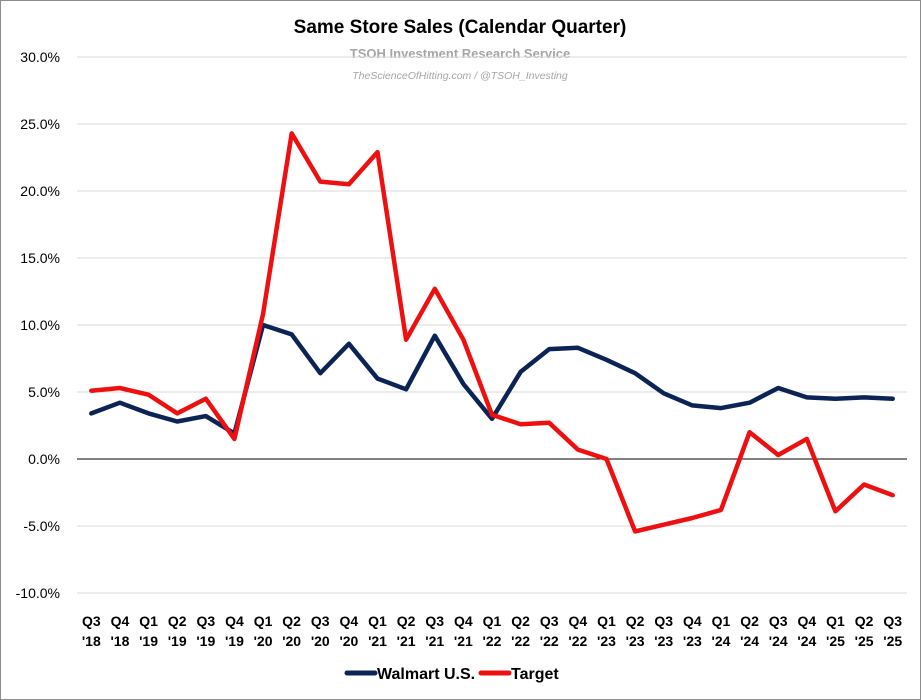  What do you see at coordinates (460, 53) in the screenshot?
I see `watermark-line-1: TSOH Investment Research Service` at bounding box center [460, 53].